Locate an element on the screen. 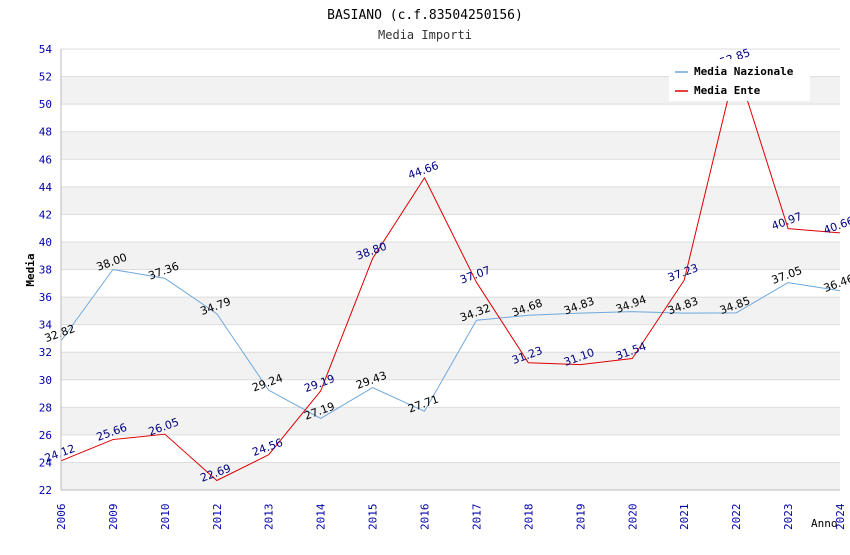 The width and height of the screenshot is (850, 555). y-tick-label: 48 is located at coordinates (45, 132).